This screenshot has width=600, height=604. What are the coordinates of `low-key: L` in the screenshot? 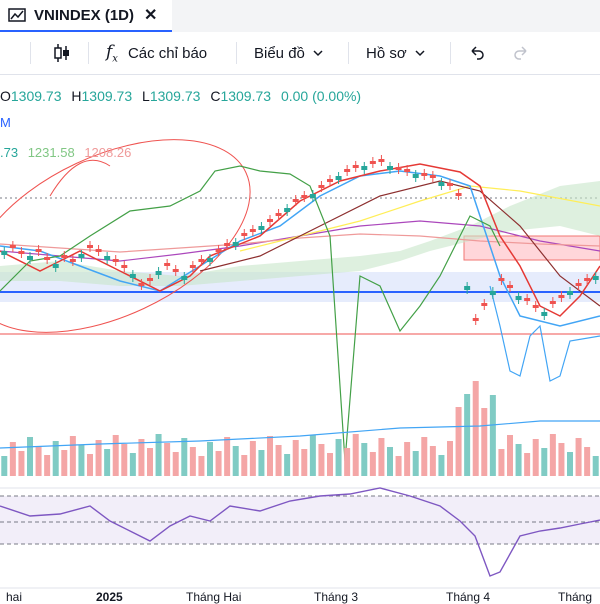 It's located at (146, 96).